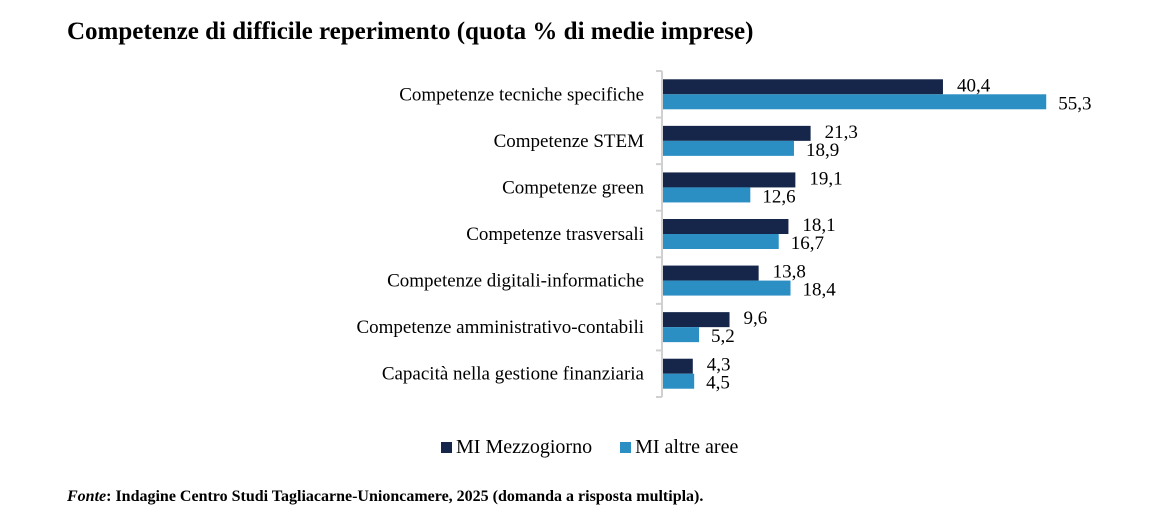 The height and width of the screenshot is (530, 1166). What do you see at coordinates (789, 272) in the screenshot?
I see `value-label-mezzogiorno: 13,8` at bounding box center [789, 272].